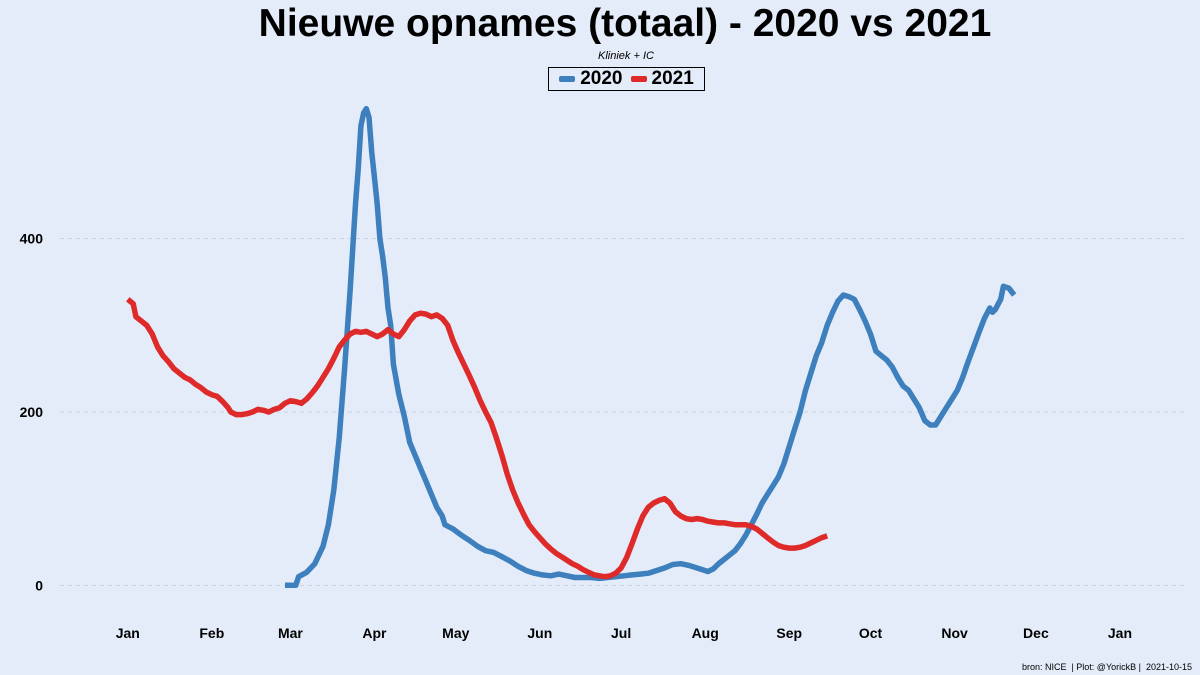  I want to click on y-tick-label: 400, so click(32, 239).